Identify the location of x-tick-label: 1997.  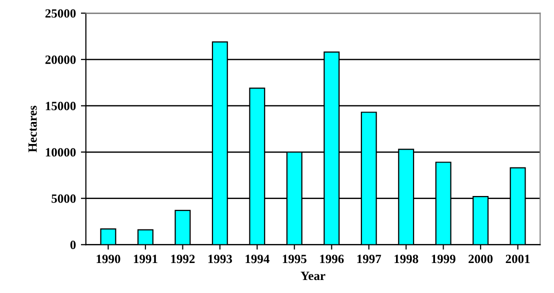
(369, 259).